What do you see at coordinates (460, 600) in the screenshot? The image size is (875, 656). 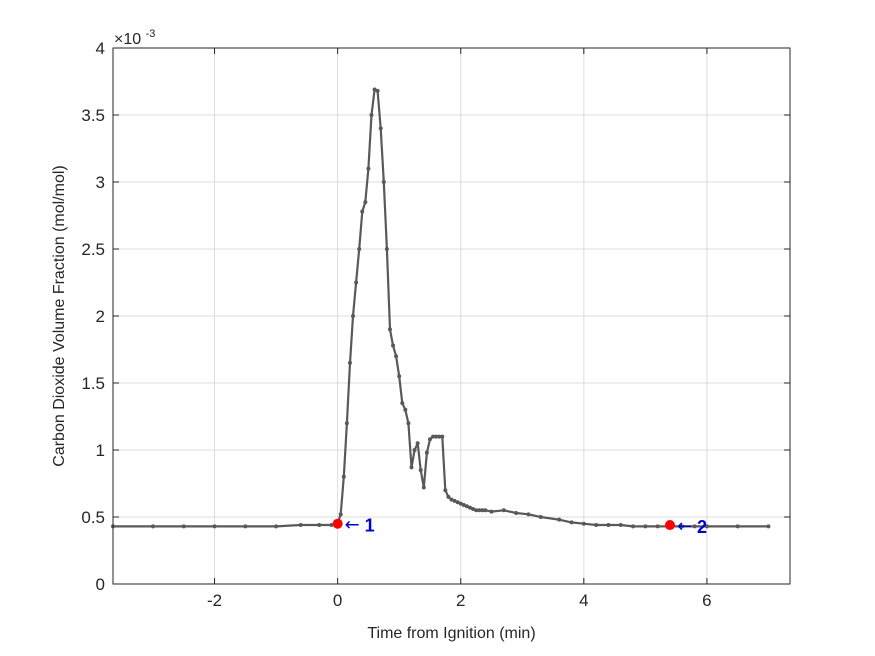 I see `x-tick-label: 2` at bounding box center [460, 600].